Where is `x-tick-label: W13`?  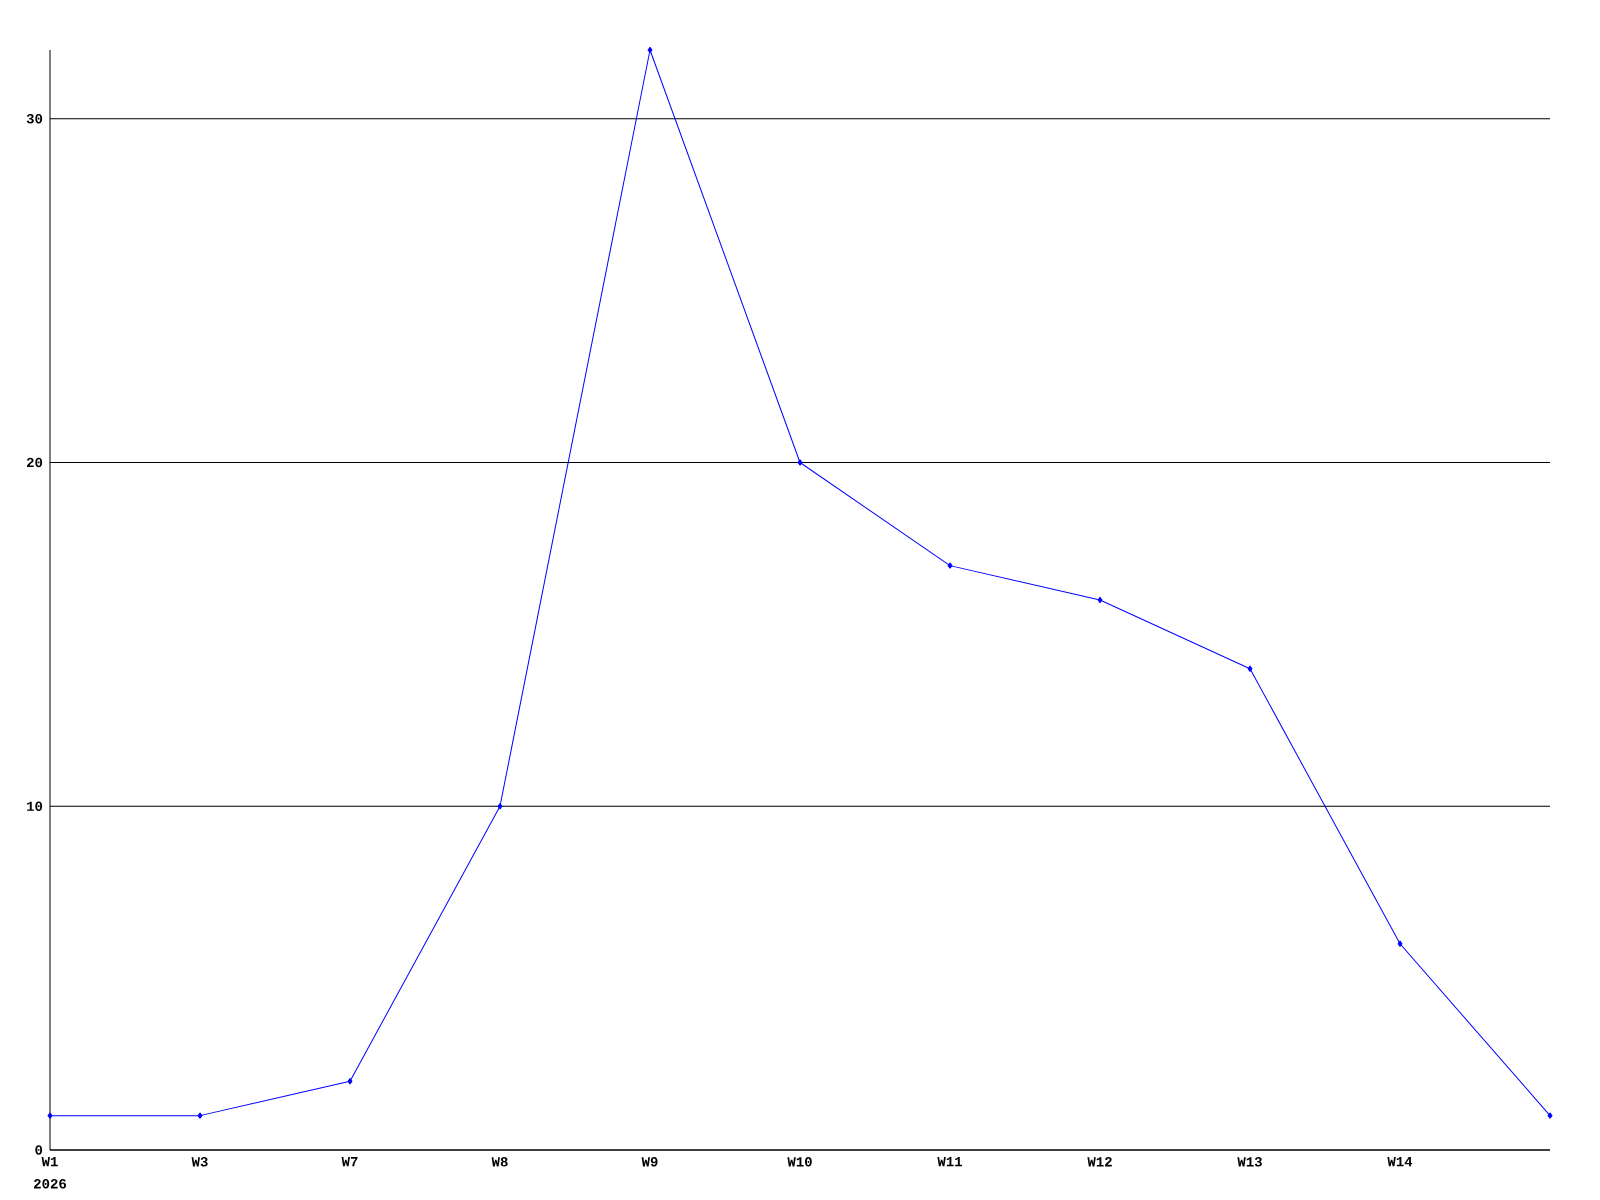
x-tick-label: W13 is located at coordinates (1249, 1162).